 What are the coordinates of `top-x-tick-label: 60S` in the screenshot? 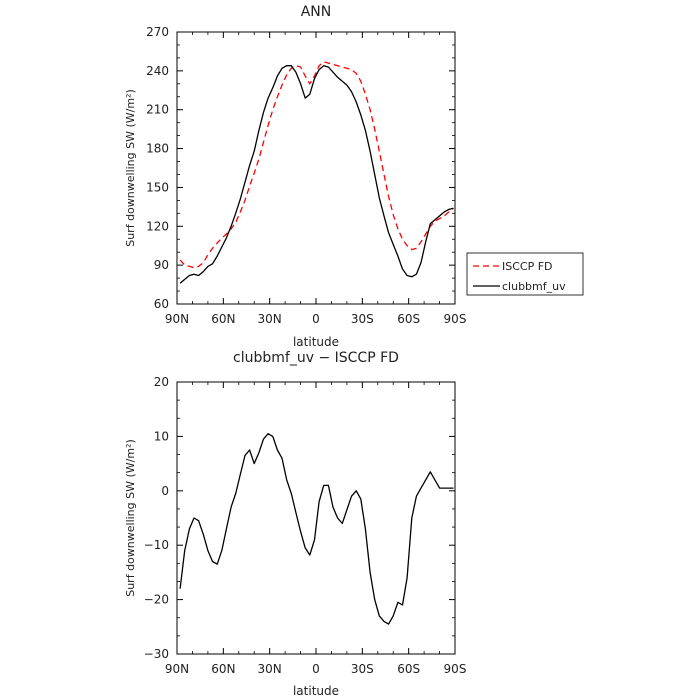 It's located at (408, 319).